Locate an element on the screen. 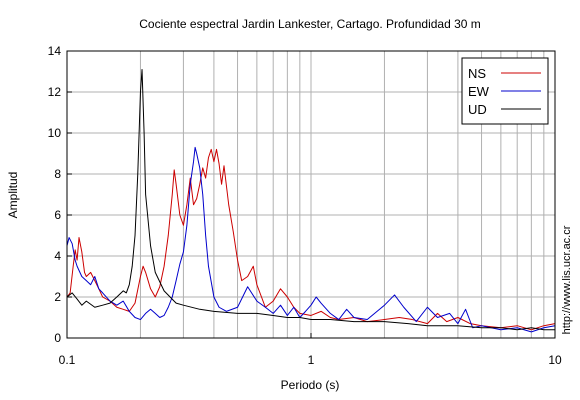 This screenshot has height=400, width=580. x-axis-label: Periodo (s) is located at coordinates (310, 385).